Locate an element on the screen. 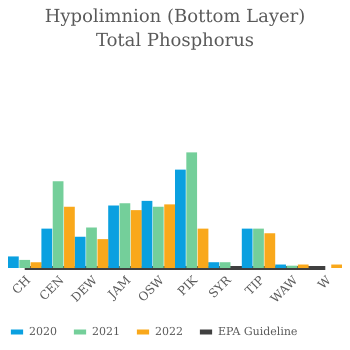 The image size is (350, 350). x-tick-label: CH is located at coordinates (21, 285).